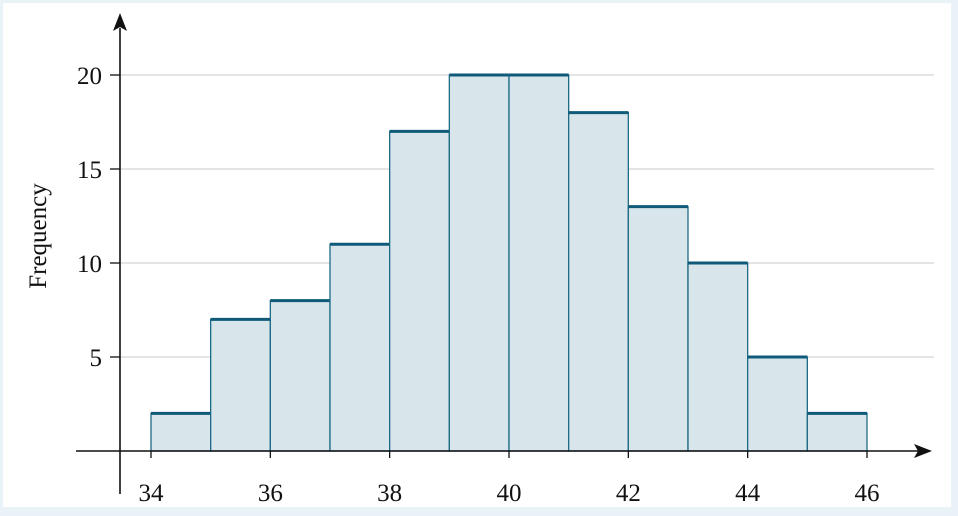 This screenshot has height=516, width=958. I want to click on x-tick-label: 46, so click(867, 493).